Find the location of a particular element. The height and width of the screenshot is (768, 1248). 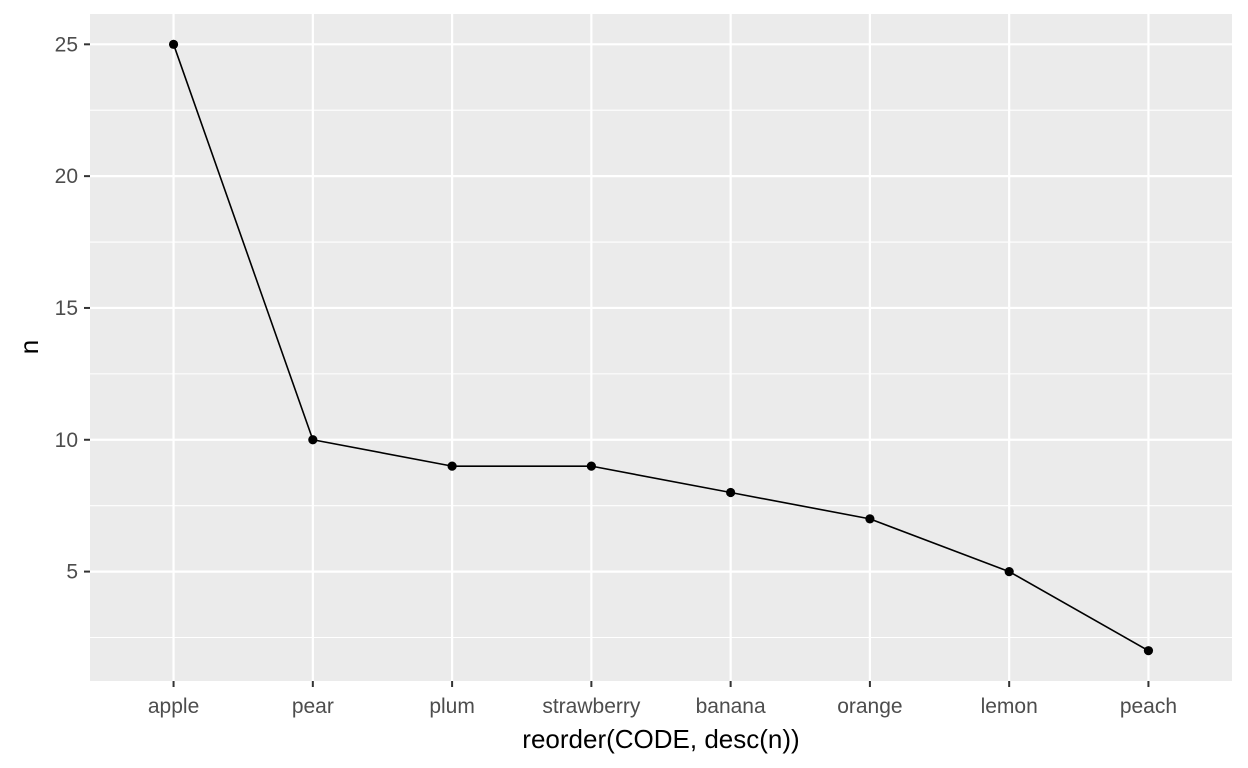

y-tick-label: 25 is located at coordinates (66, 44).